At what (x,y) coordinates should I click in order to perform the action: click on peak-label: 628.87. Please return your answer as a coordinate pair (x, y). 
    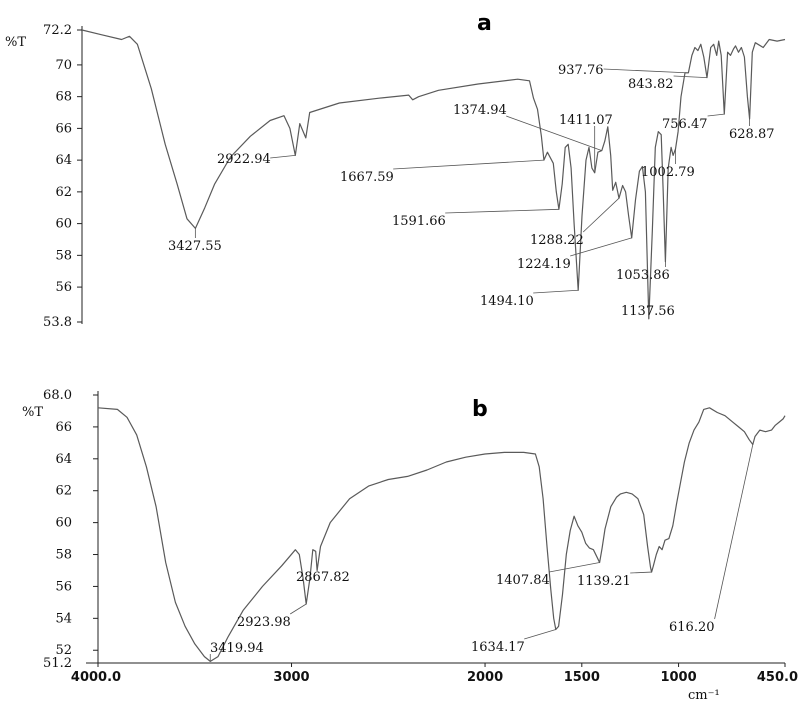
    Looking at the image, I should click on (752, 134).